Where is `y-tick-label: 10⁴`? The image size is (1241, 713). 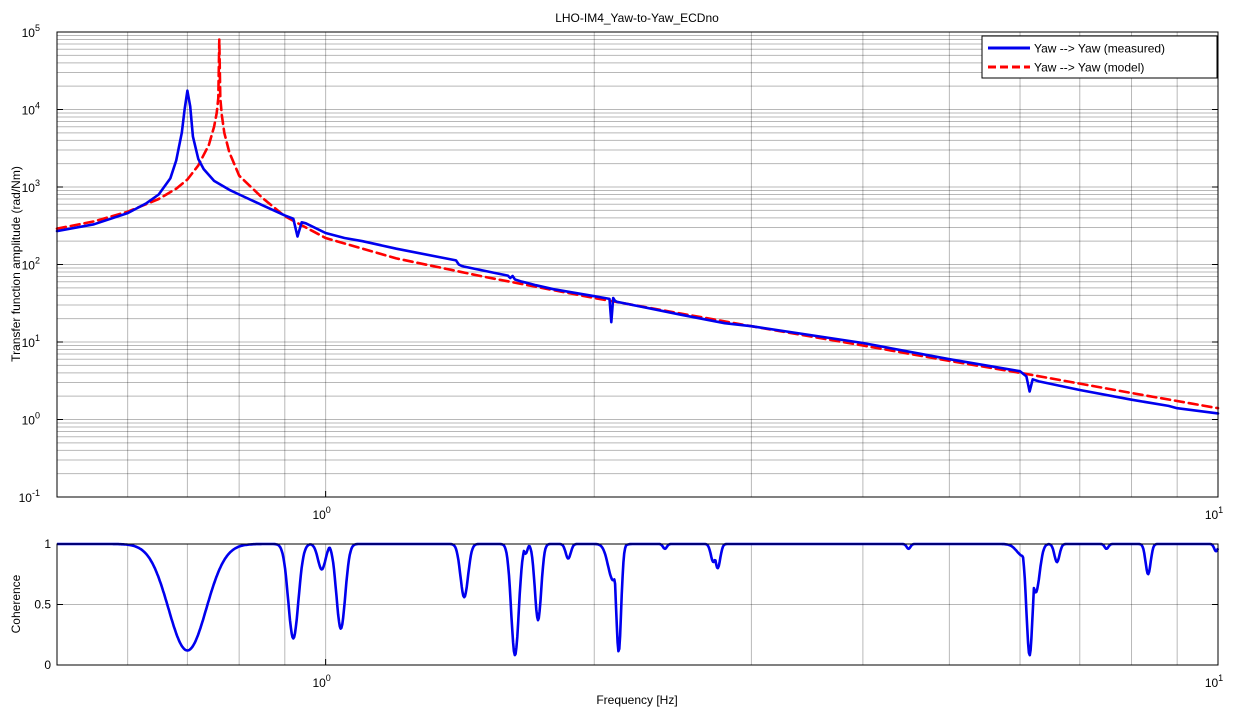
y-tick-label: 10⁴ is located at coordinates (31, 109).